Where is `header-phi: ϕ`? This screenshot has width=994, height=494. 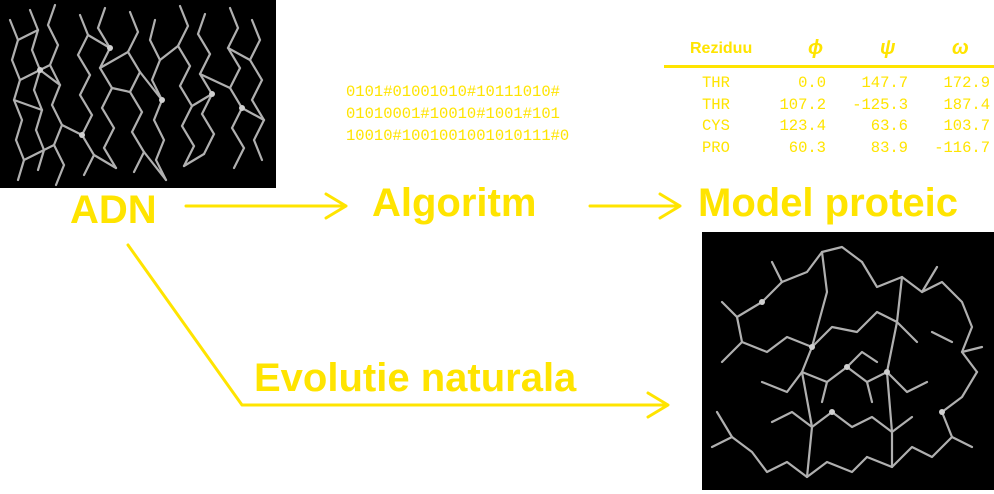 header-phi: ϕ is located at coordinates (816, 48).